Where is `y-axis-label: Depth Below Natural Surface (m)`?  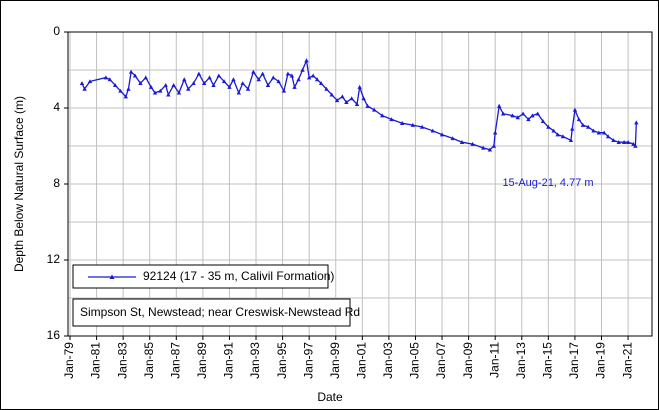
y-axis-label: Depth Below Natural Surface (m) is located at coordinates (19, 184).